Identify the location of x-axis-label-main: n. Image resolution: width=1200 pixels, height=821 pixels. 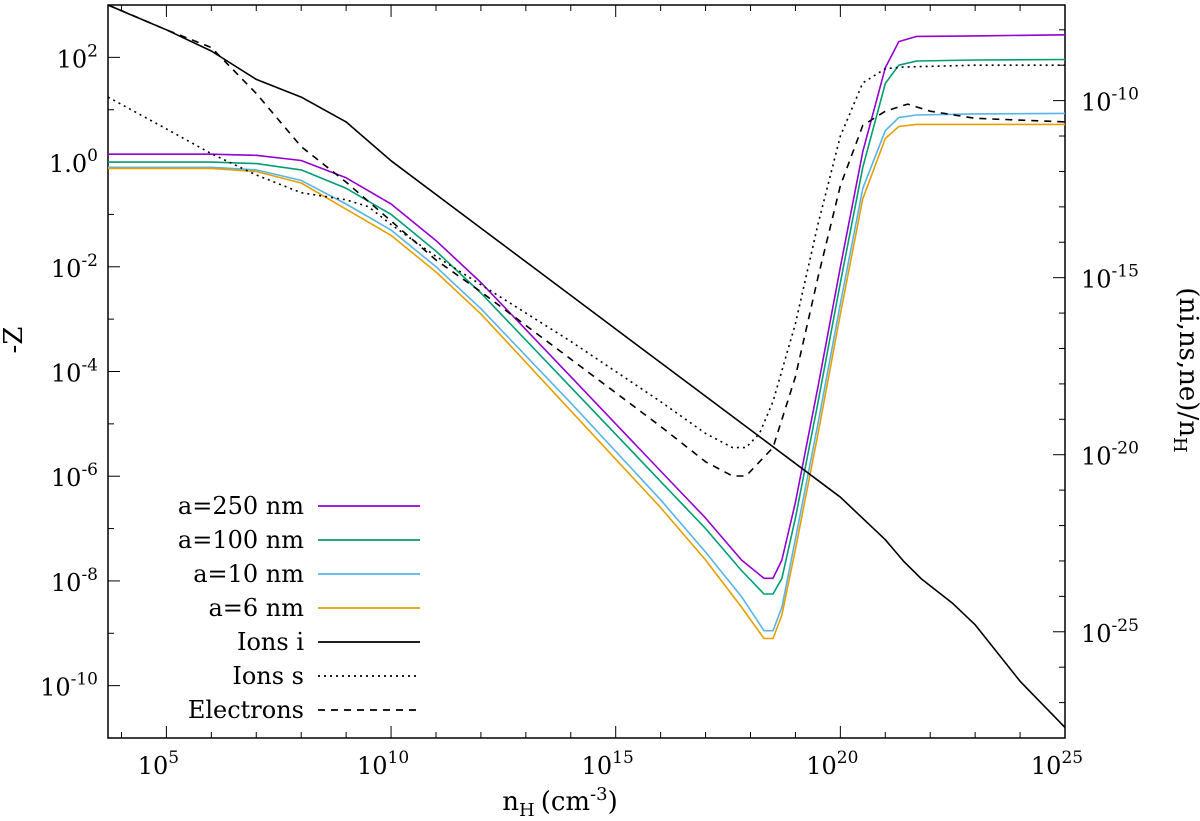
(510, 802).